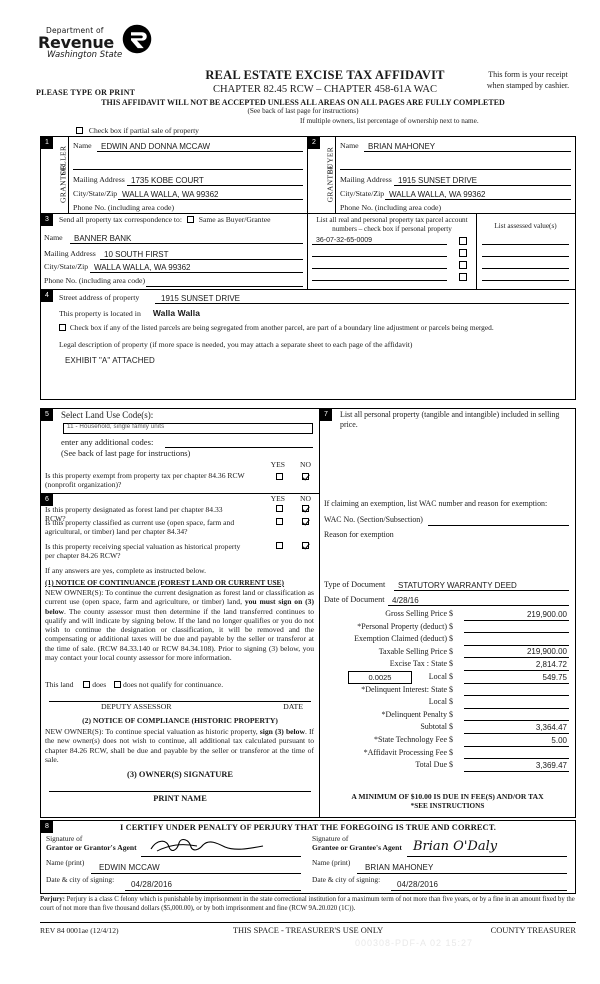 The width and height of the screenshot is (600, 984). Describe the element at coordinates (213, 884) in the screenshot. I see `grantor-date-field: 04/28/2016` at that location.